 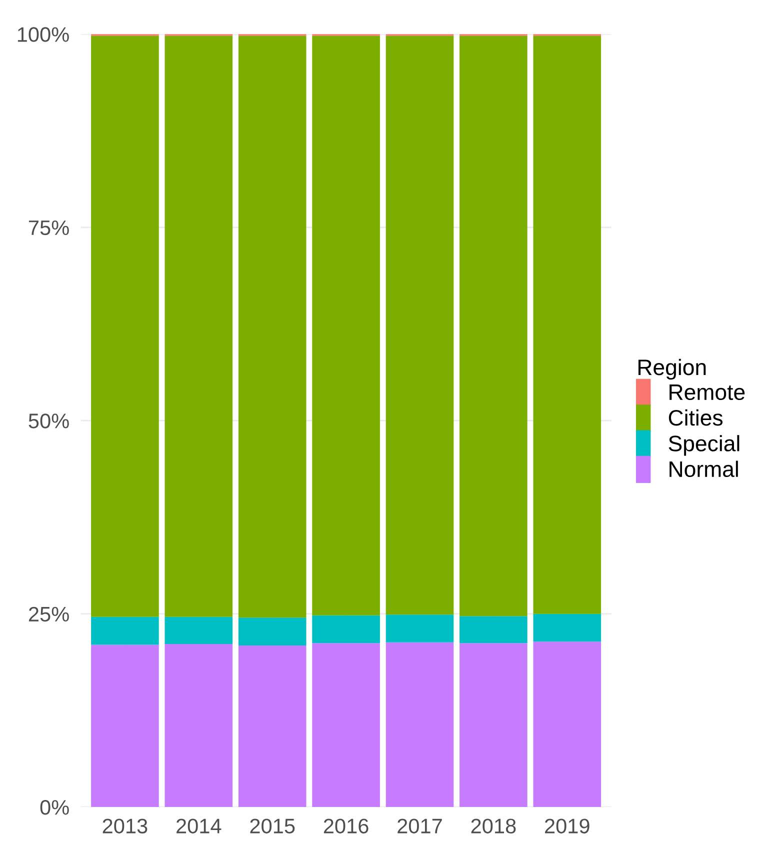 What do you see at coordinates (420, 826) in the screenshot?
I see `x-tick-label: 2017` at bounding box center [420, 826].